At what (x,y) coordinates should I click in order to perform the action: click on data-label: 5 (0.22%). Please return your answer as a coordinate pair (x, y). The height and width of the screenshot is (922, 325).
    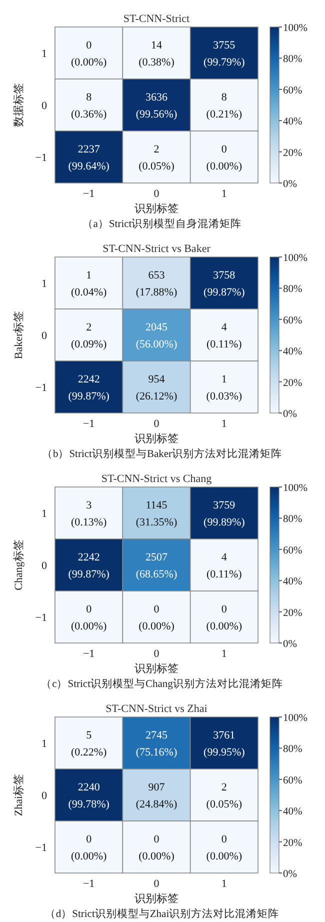
    Looking at the image, I should click on (89, 744).